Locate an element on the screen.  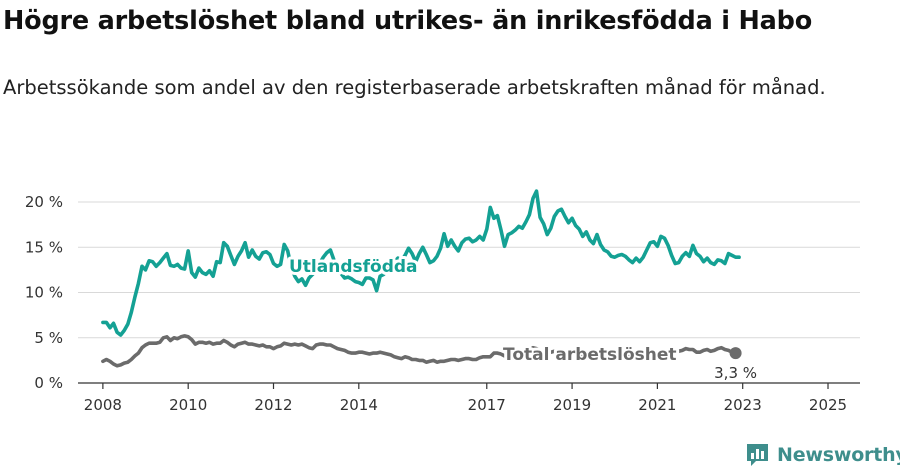
newsworthy-brand: Newsworthy is located at coordinates (822, 454).